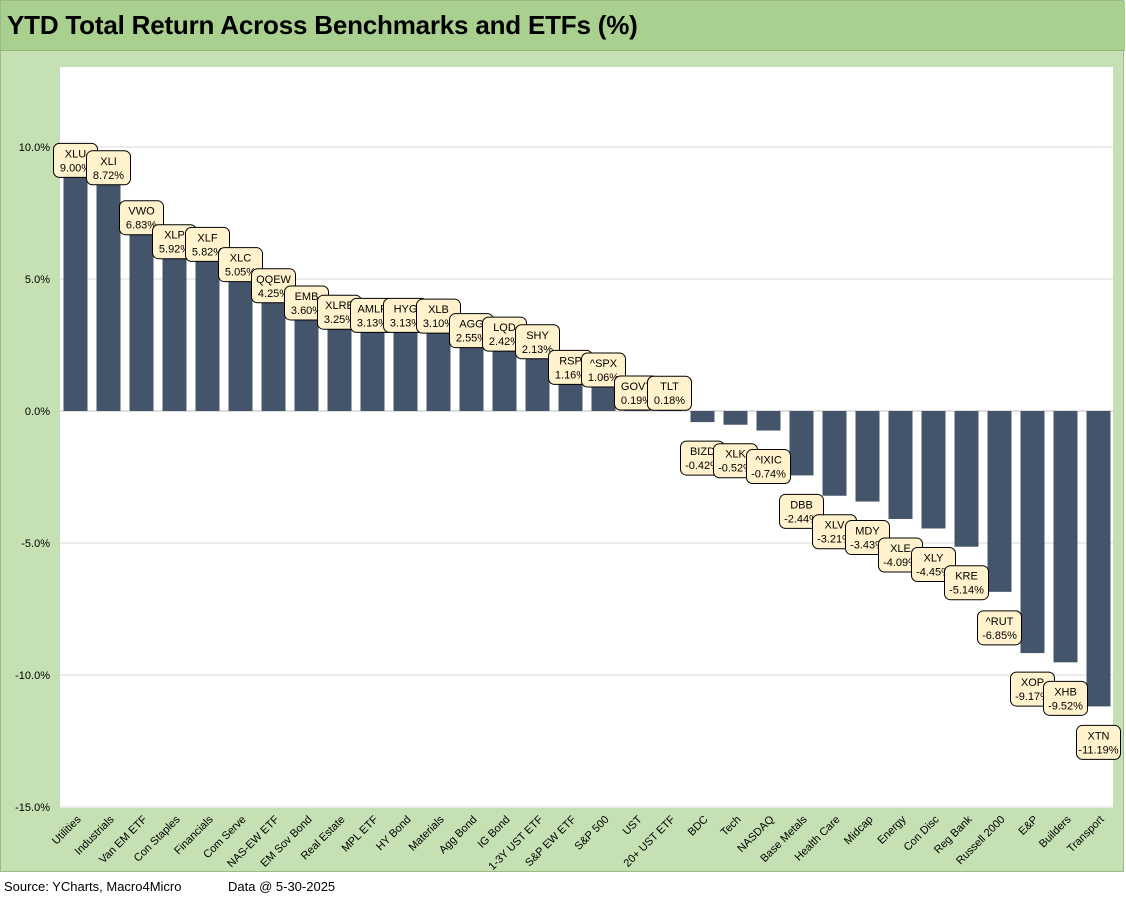 This screenshot has height=906, width=1126. I want to click on data-label: XLI 8.72%, so click(109, 168).